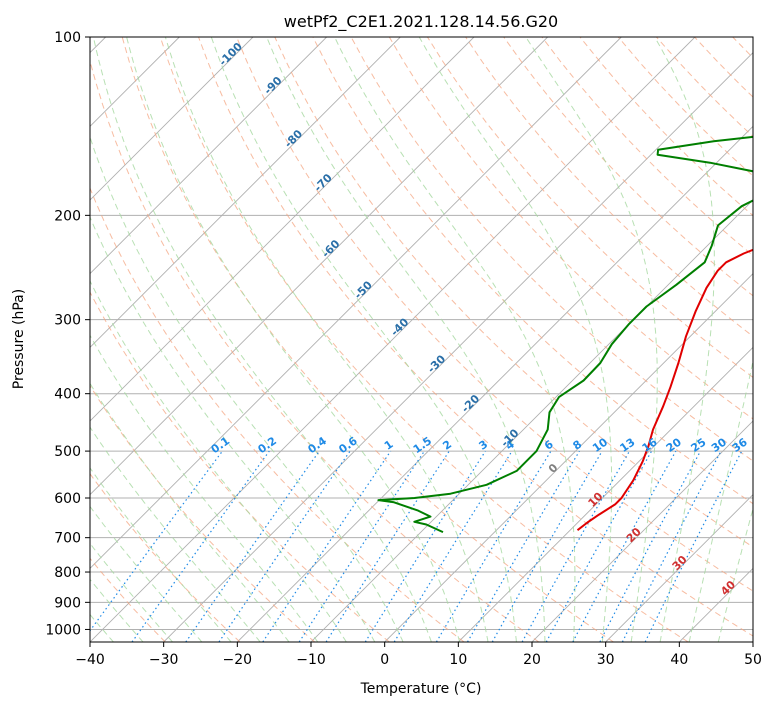 This screenshot has width=775, height=708. I want to click on isotherm-label: -10, so click(509, 437).